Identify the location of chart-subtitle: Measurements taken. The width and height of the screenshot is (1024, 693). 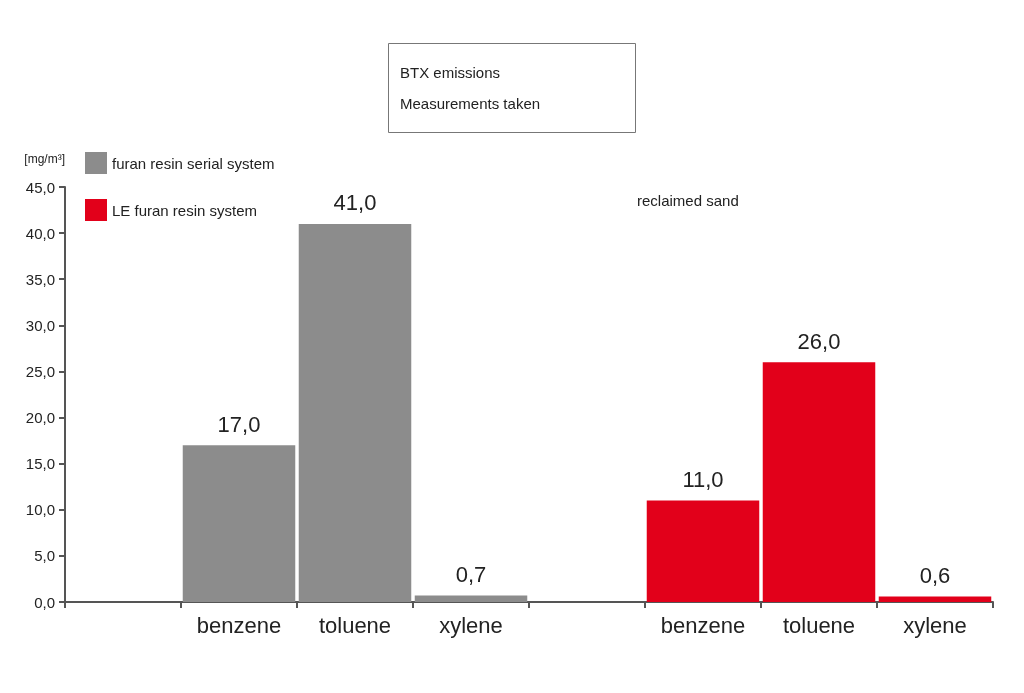
(470, 103).